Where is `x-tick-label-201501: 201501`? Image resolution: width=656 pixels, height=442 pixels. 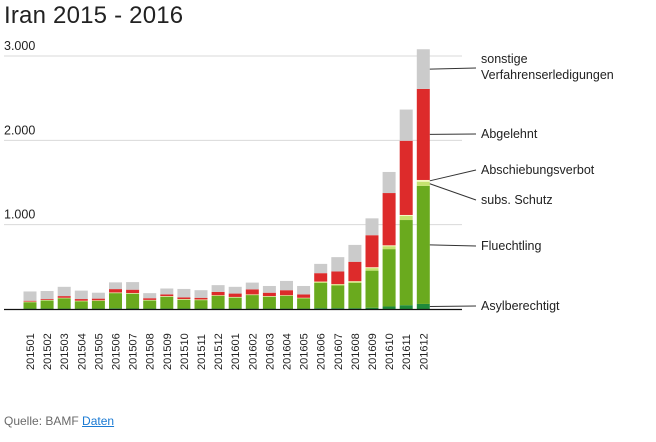
x-tick-label-201501: 201501 is located at coordinates (31, 351).